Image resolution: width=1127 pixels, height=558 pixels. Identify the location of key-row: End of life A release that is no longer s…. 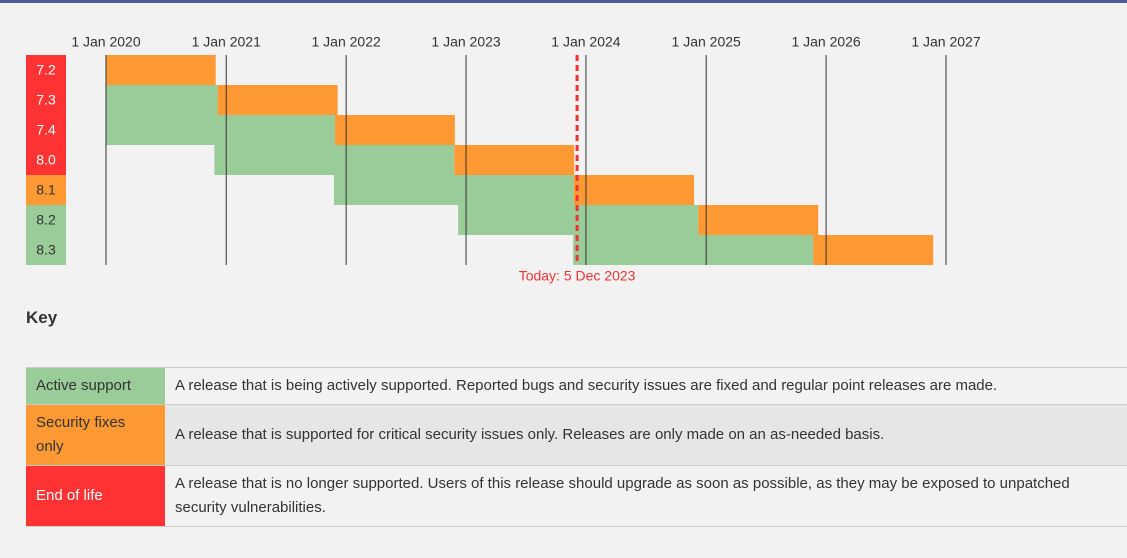
(576, 496).